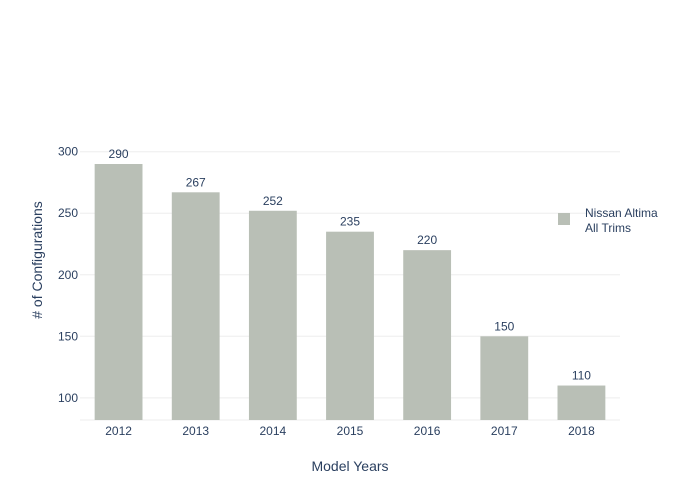  What do you see at coordinates (427, 240) in the screenshot?
I see `bar-value-label: 220` at bounding box center [427, 240].